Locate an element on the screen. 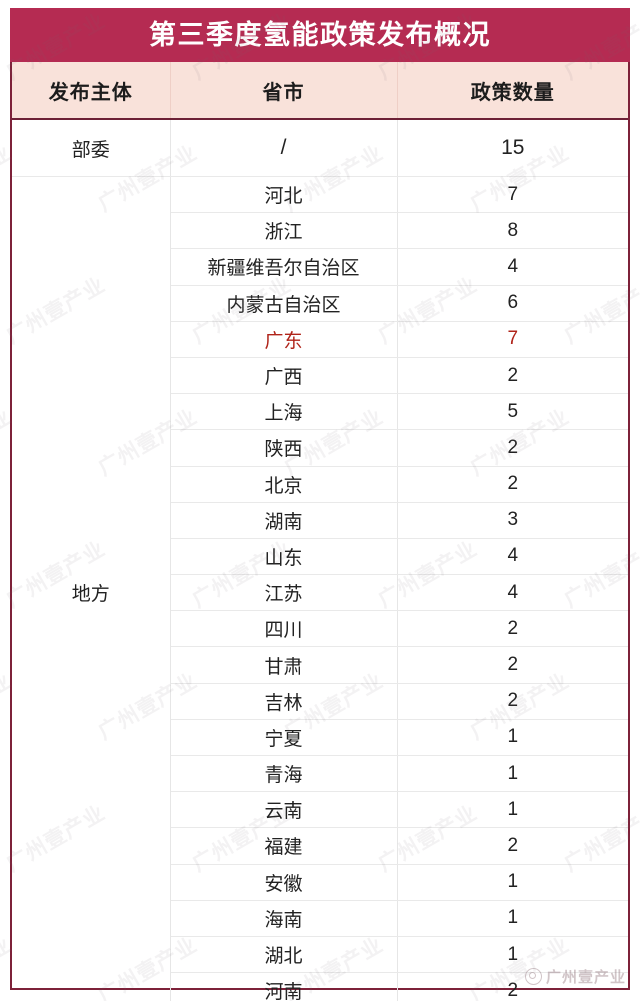 This screenshot has width=640, height=1001. cell-count: 3 is located at coordinates (512, 520).